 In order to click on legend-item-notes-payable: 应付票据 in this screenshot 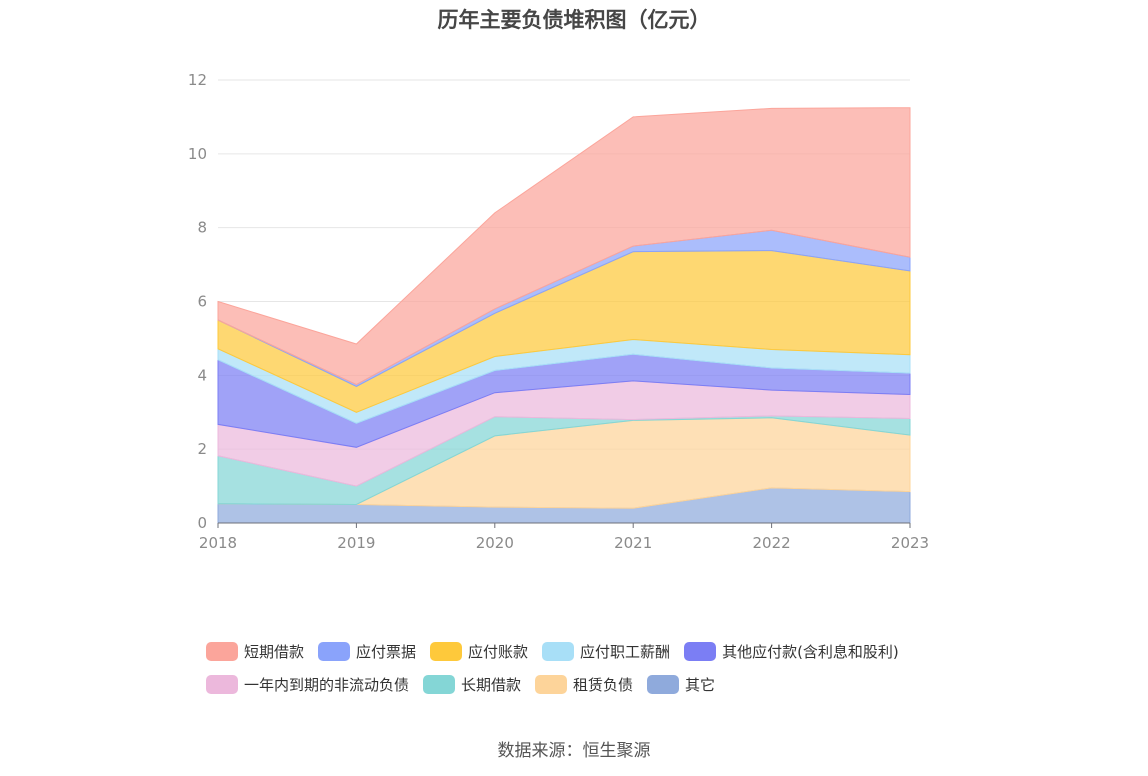, I will do `click(367, 651)`.